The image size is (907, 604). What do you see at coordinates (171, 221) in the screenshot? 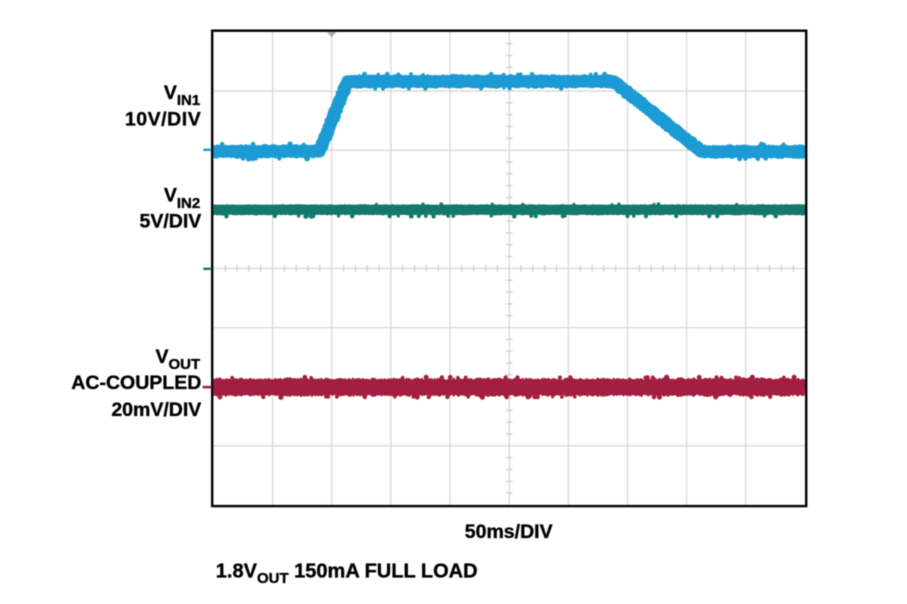
I see `svg-text: 5V/DIV` at bounding box center [171, 221].